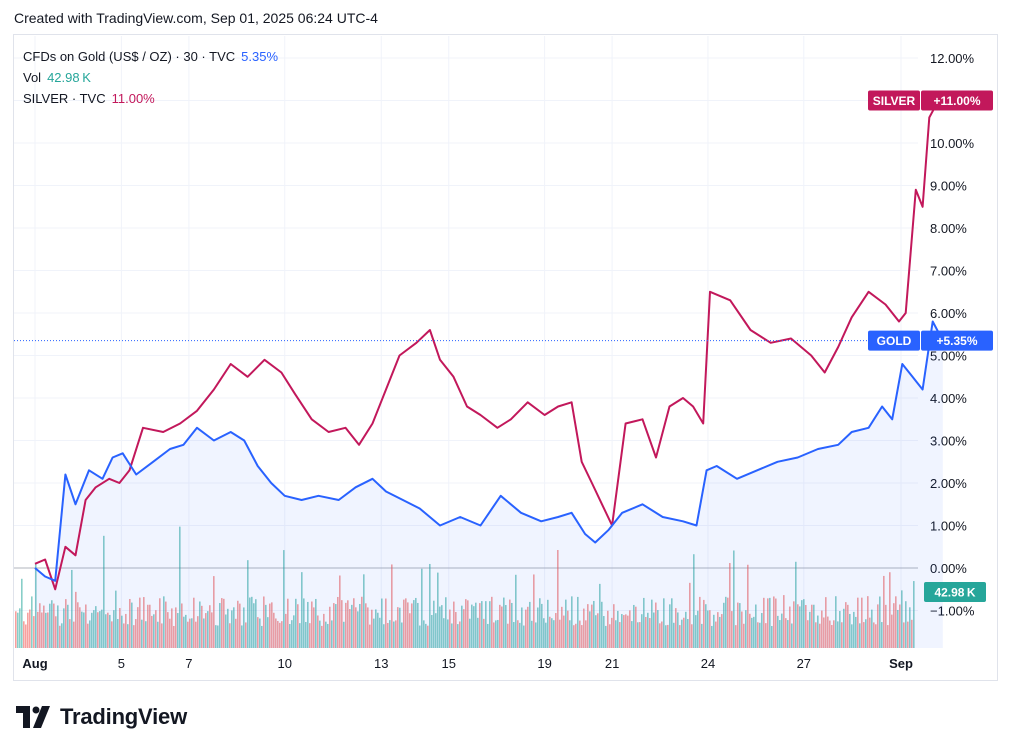 The height and width of the screenshot is (756, 1011). I want to click on y-tick-label: 10.00%, so click(952, 143).